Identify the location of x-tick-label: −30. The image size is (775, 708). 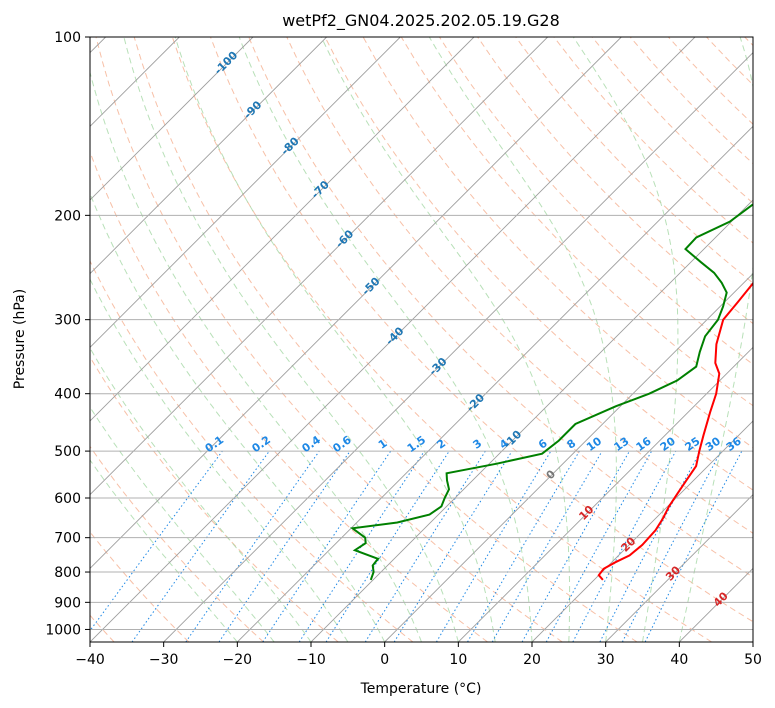
(164, 660).